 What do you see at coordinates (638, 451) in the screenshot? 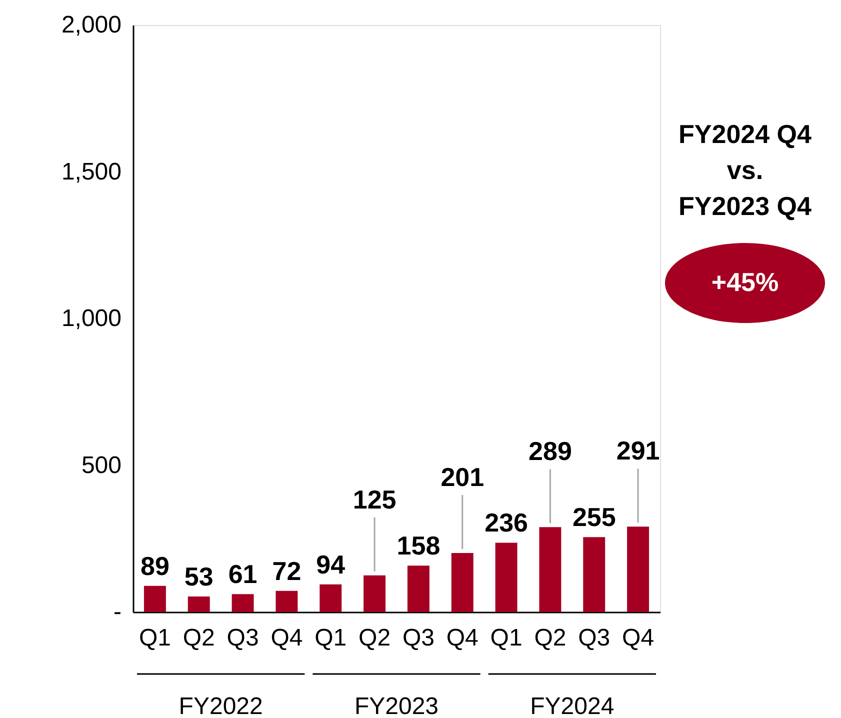
I see `data-label: 291` at bounding box center [638, 451].